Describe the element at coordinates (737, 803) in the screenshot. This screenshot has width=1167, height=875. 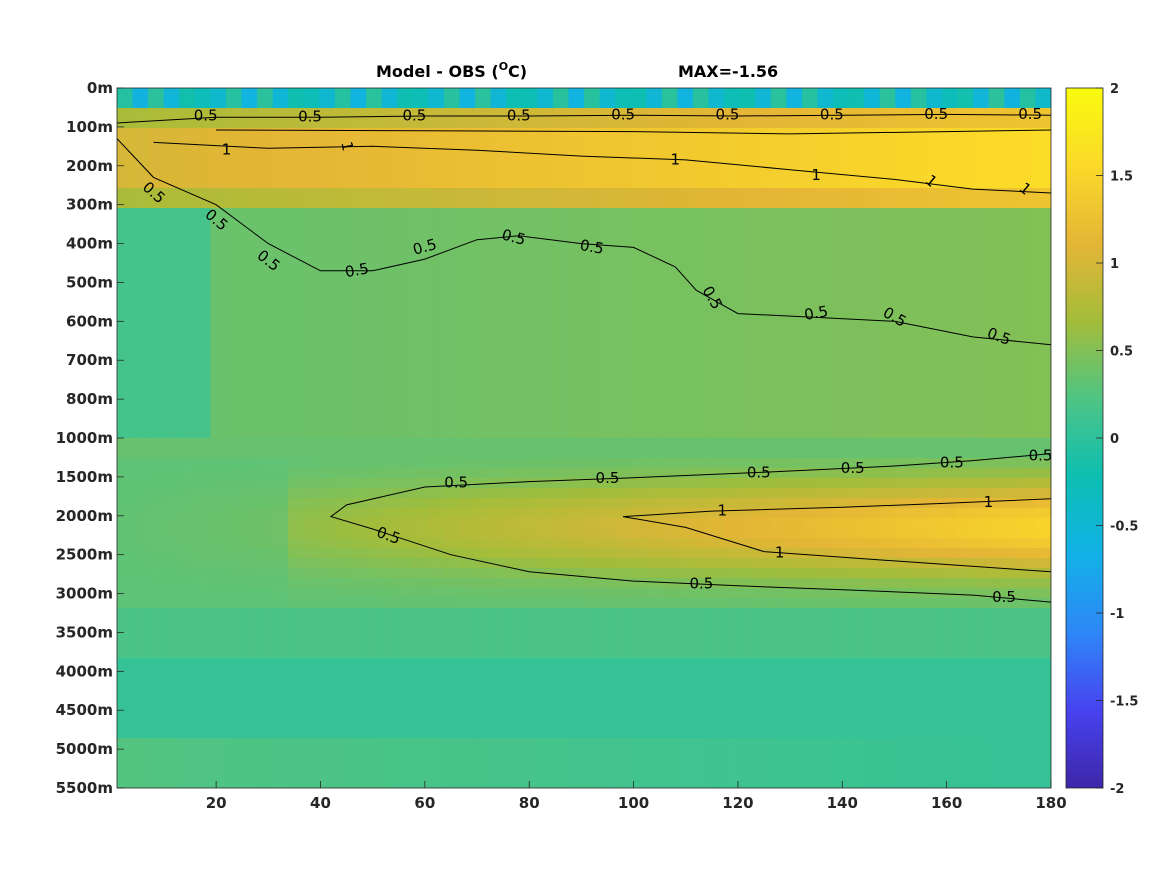
I see `x-tick-label: 120` at that location.